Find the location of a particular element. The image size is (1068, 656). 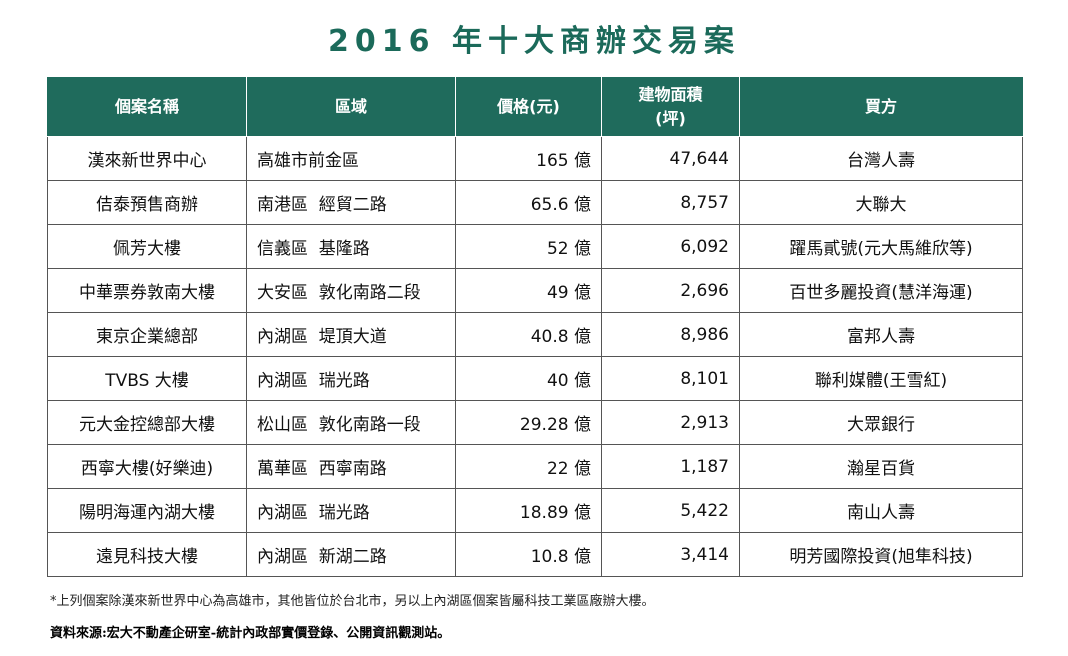

cell-floor-area: 2,913 is located at coordinates (670, 422).